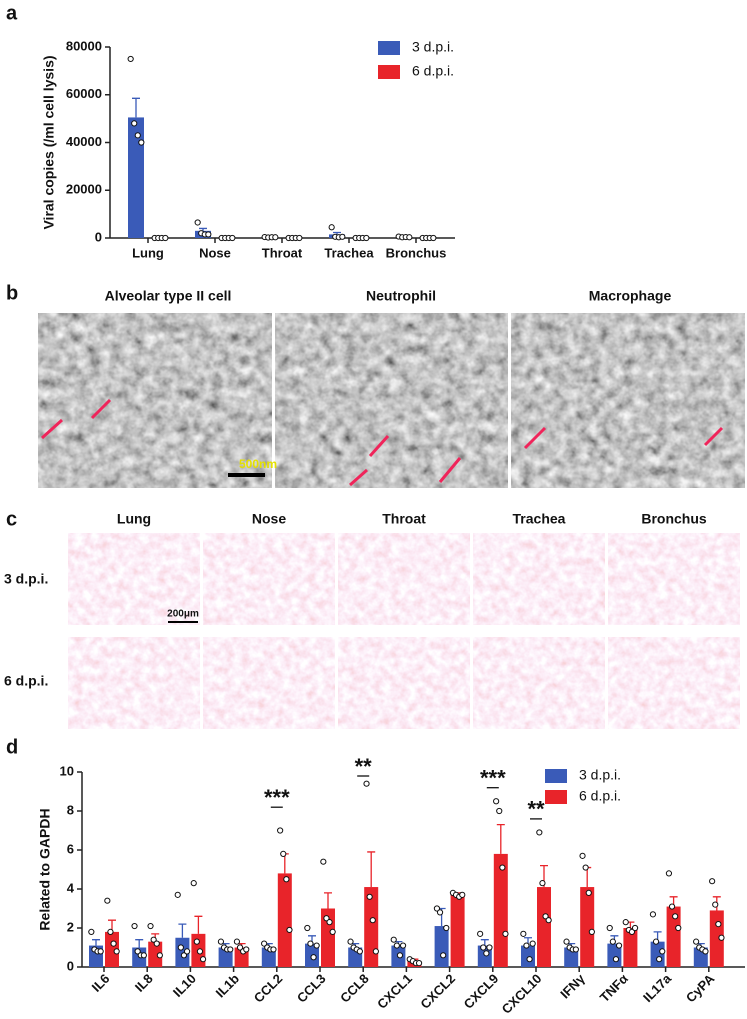  Describe the element at coordinates (70, 848) in the screenshot. I see `y-tick-label: 6` at that location.